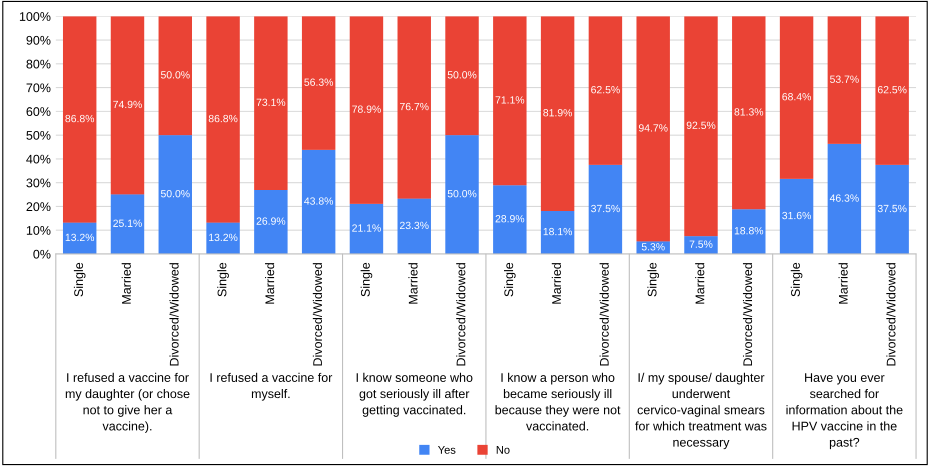 The width and height of the screenshot is (930, 466). What do you see at coordinates (701, 411) in the screenshot?
I see `text: I/ my spouse/ daughter underwent cervico-vaginal smears for which treatment was necessary` at bounding box center [701, 411].